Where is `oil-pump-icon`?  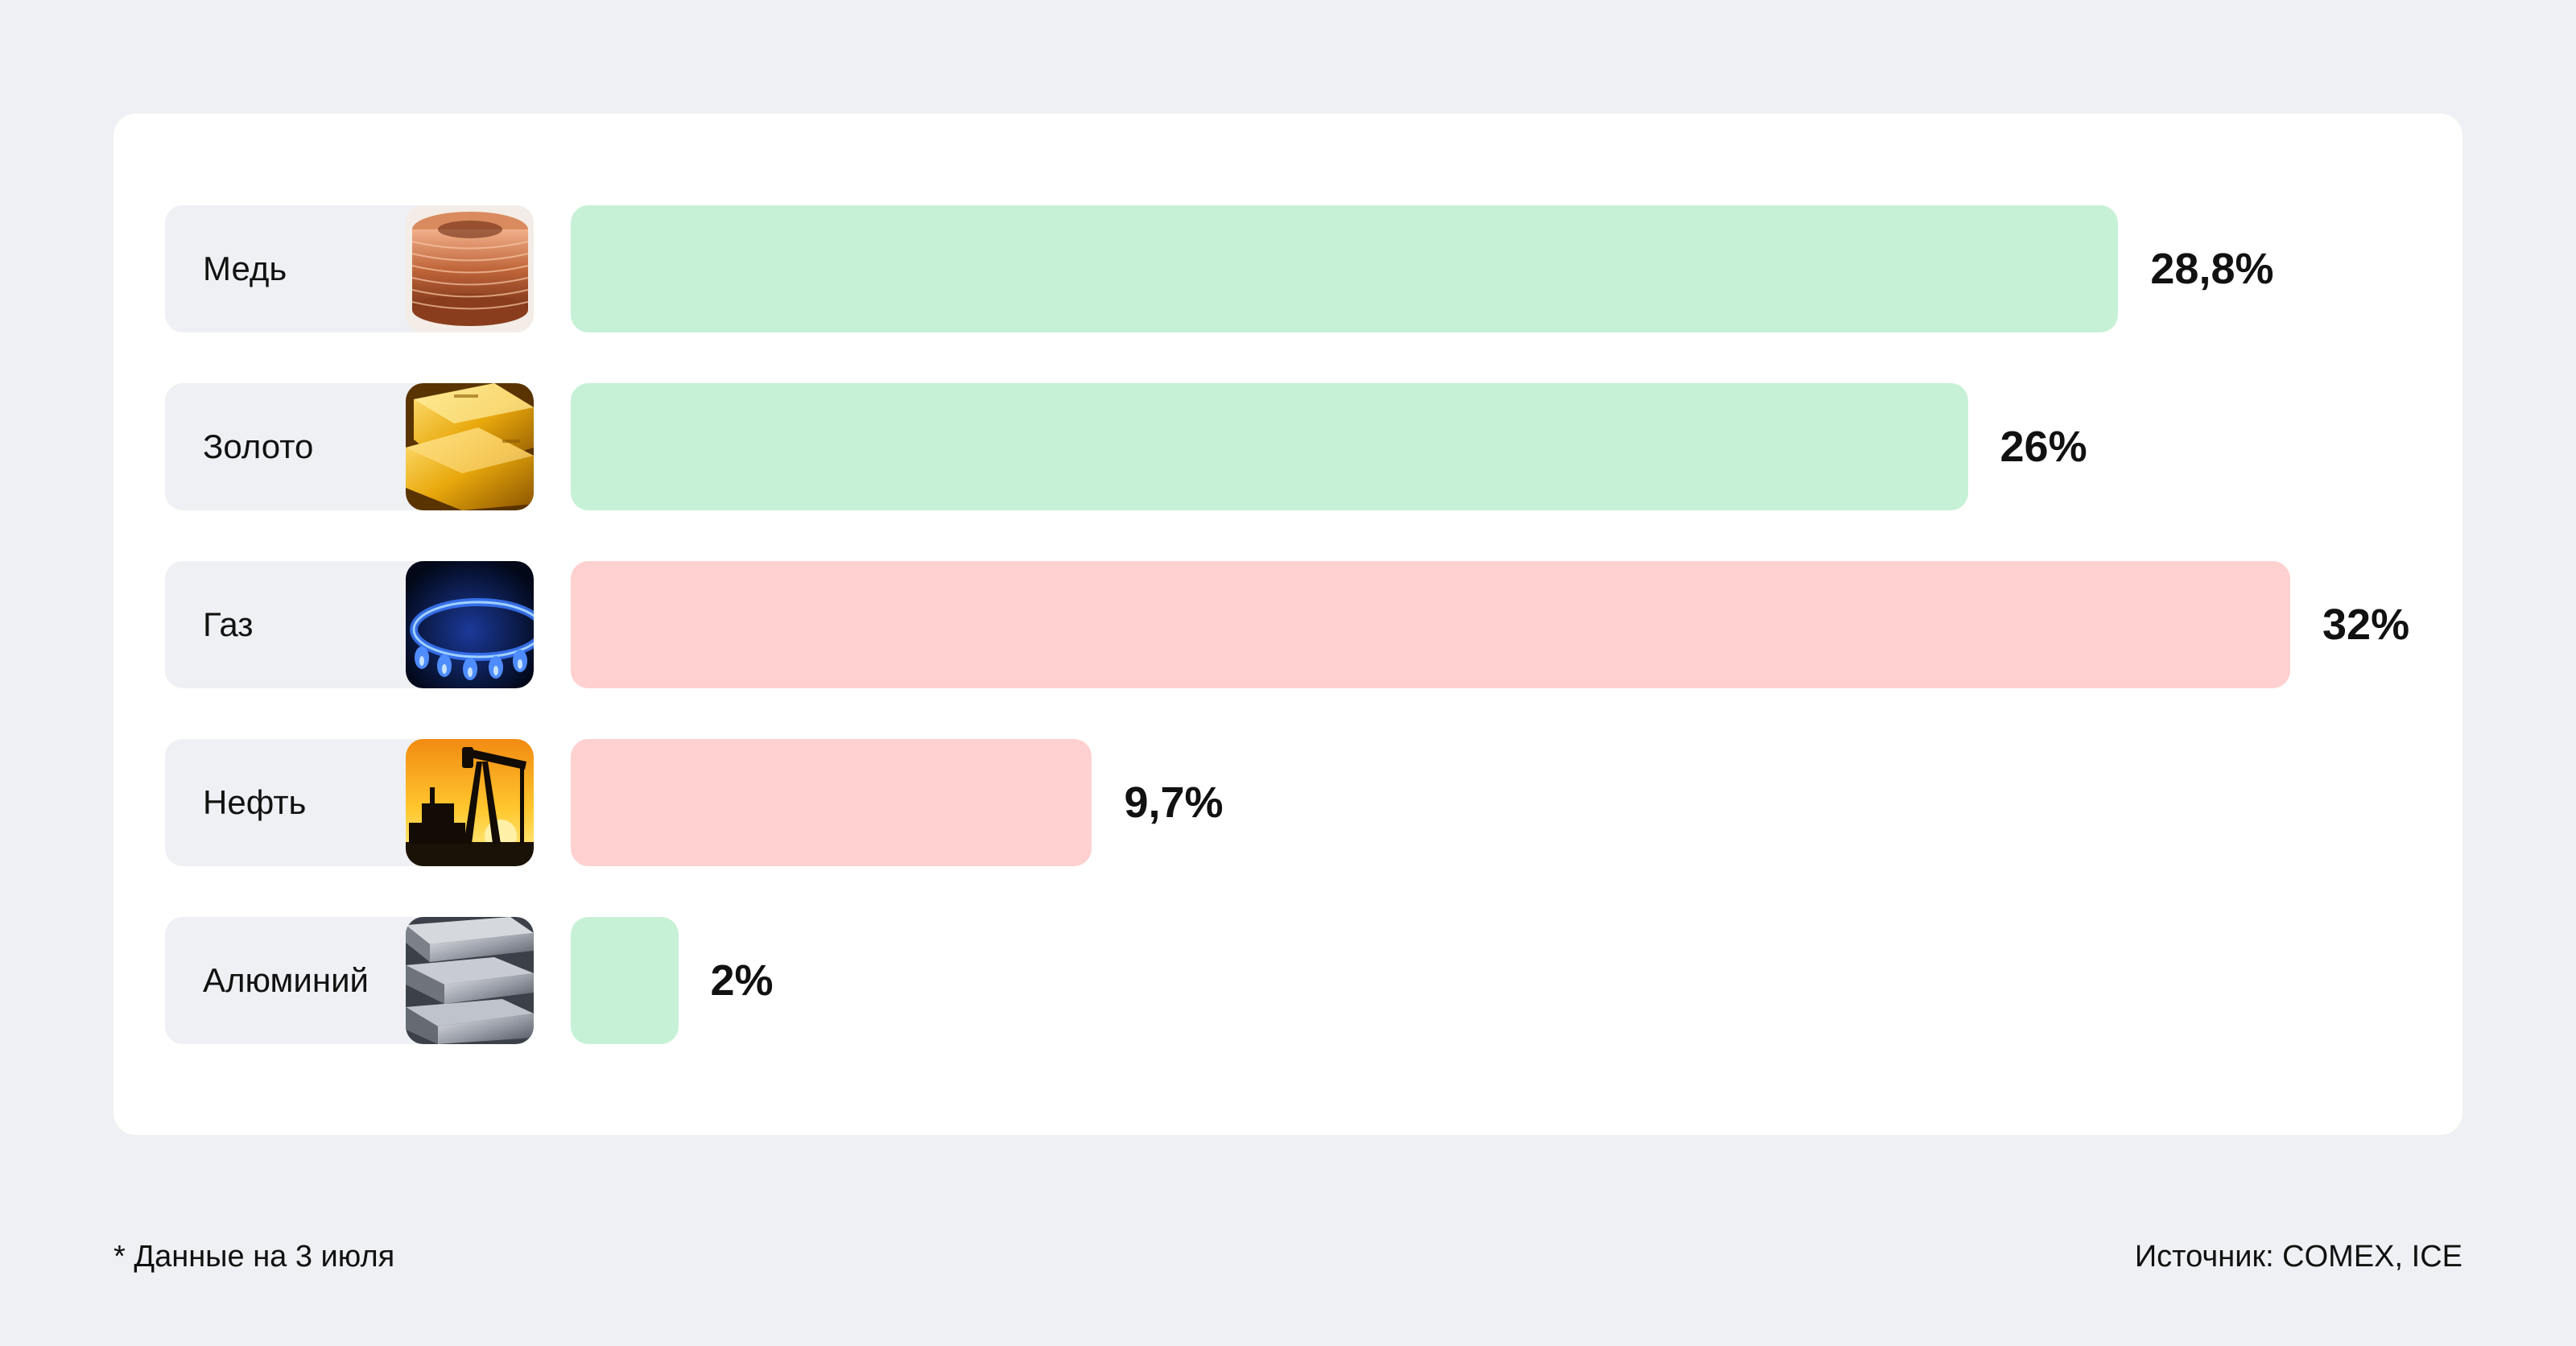
oil-pump-icon is located at coordinates (470, 802).